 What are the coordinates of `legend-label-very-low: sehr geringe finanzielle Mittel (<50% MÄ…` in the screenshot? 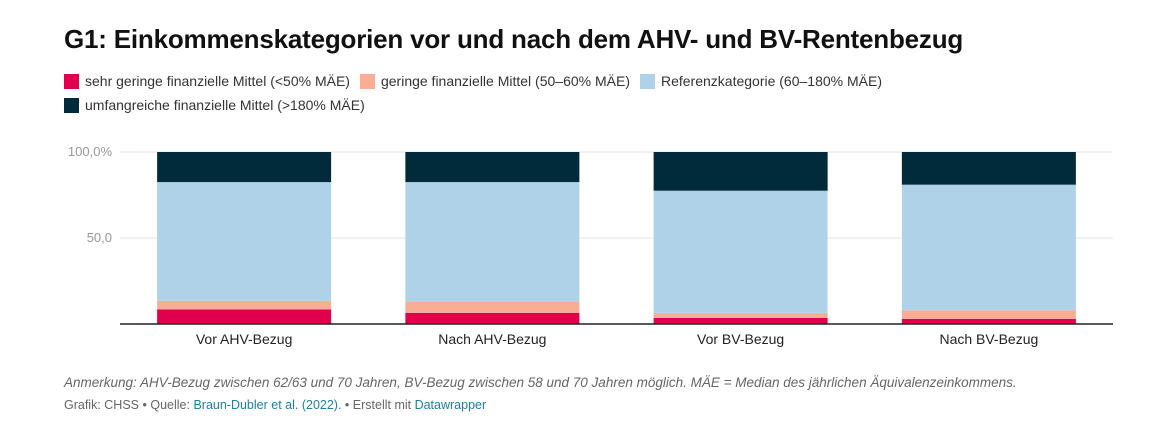 It's located at (217, 81).